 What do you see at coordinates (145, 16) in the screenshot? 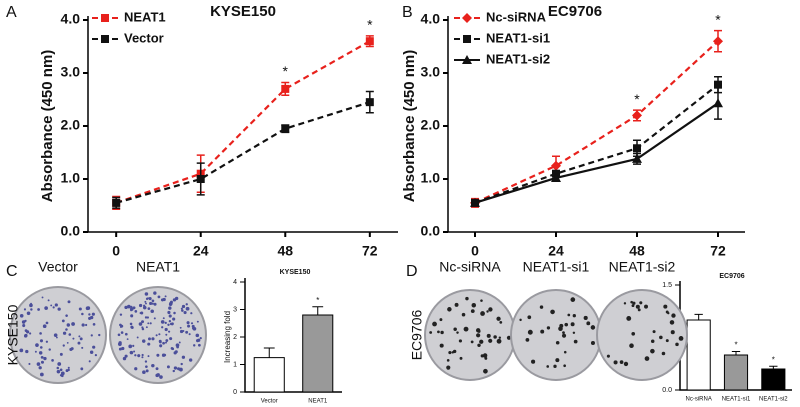
I see `legend-label: NEAT1` at bounding box center [145, 16].